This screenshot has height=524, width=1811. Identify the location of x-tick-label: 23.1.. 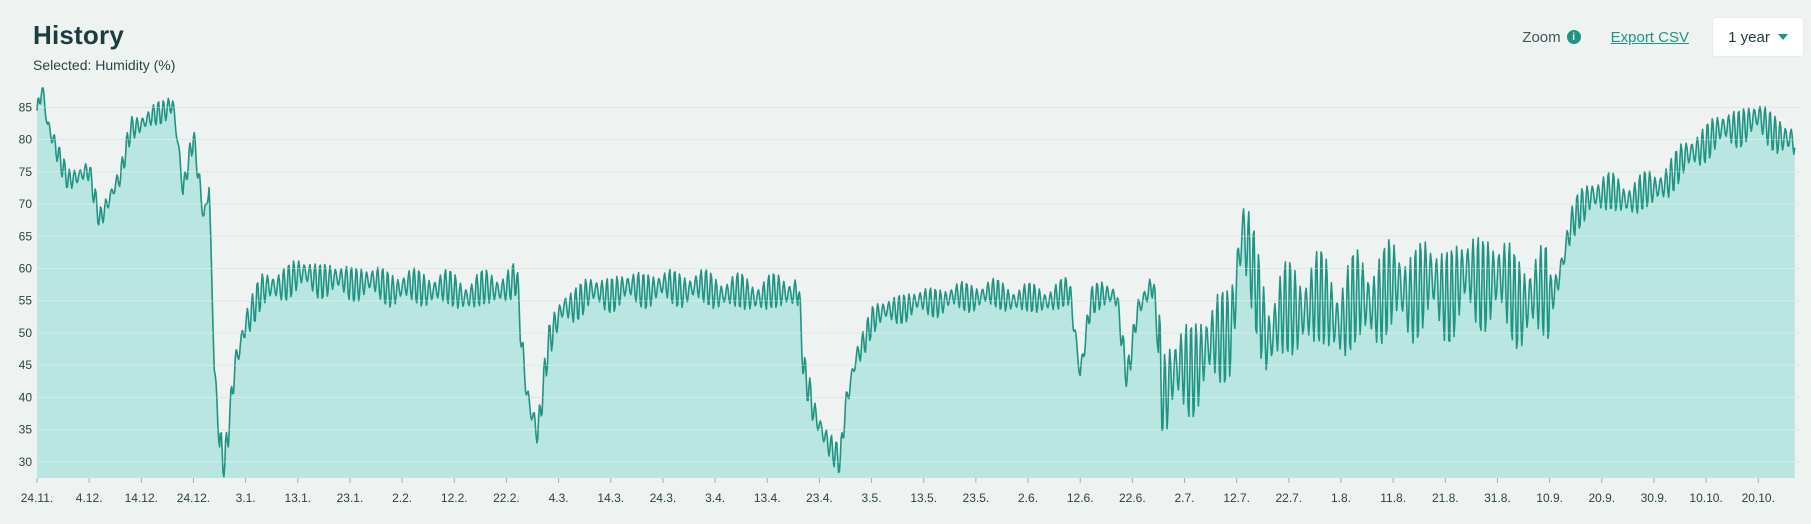
(350, 498).